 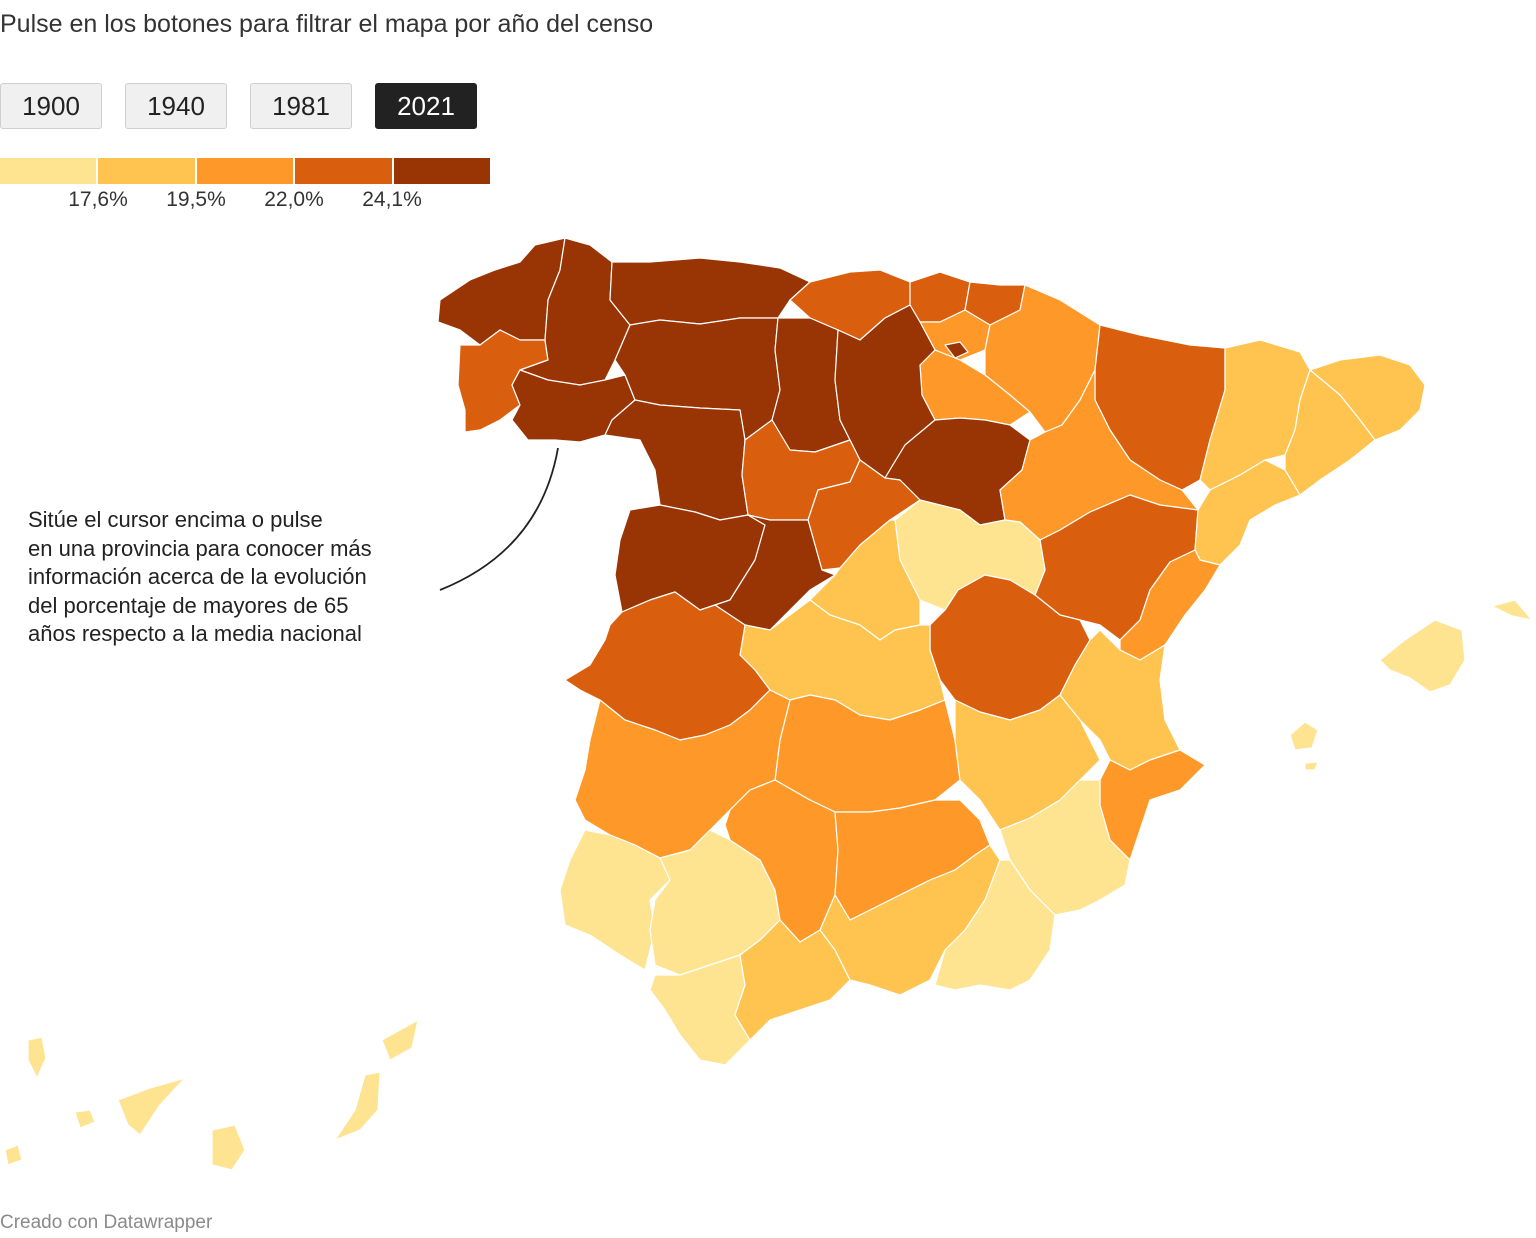 I want to click on legend-label-1: 17,6%, so click(x=98, y=199).